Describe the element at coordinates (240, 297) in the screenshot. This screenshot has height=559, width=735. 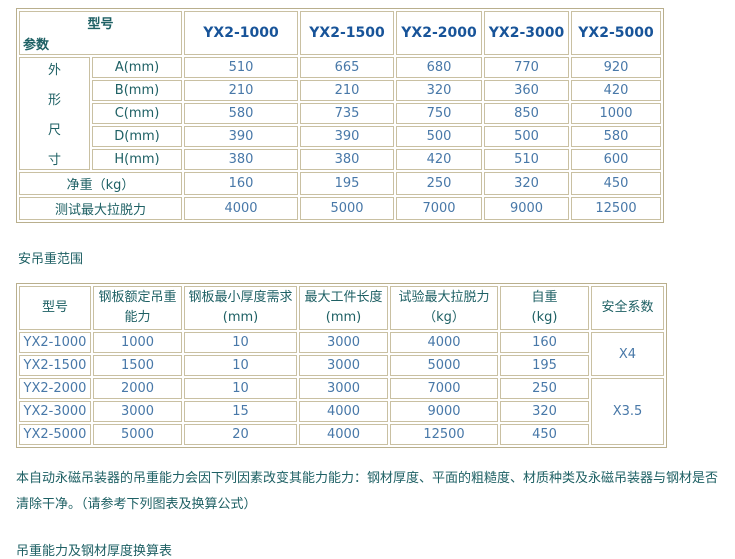
I see `range-header-thickness-line1: 钢板最小厚度需求` at that location.